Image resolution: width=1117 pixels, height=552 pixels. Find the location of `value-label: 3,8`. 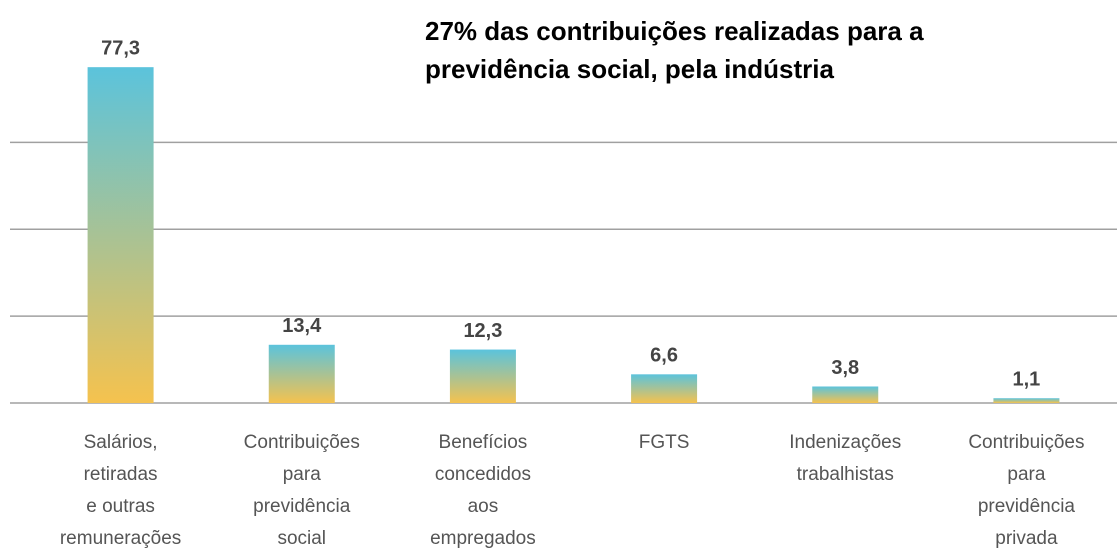

value-label: 3,8 is located at coordinates (845, 368).